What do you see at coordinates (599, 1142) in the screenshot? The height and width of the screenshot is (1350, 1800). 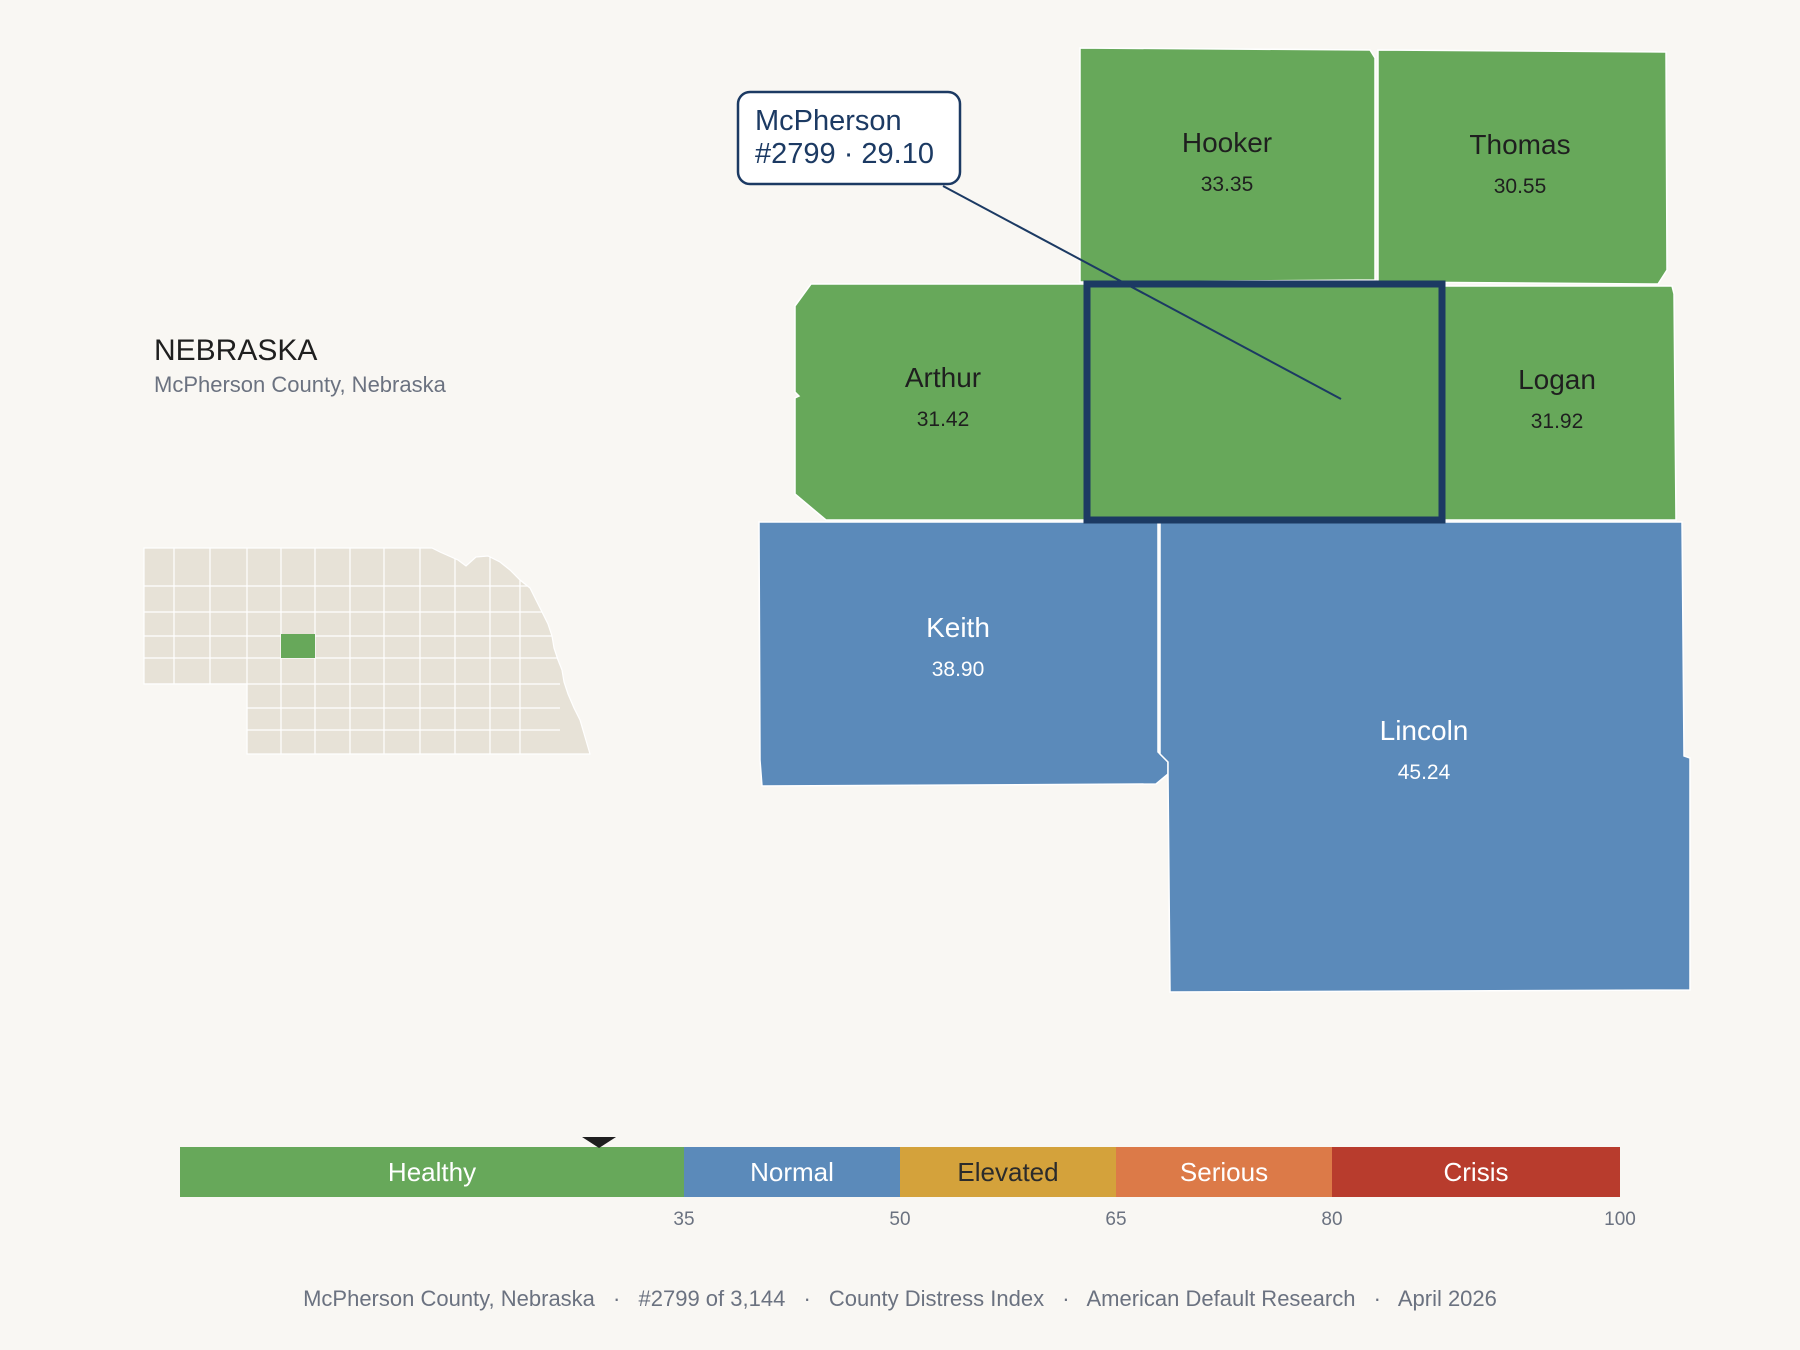 I see `score-marker-icon` at bounding box center [599, 1142].